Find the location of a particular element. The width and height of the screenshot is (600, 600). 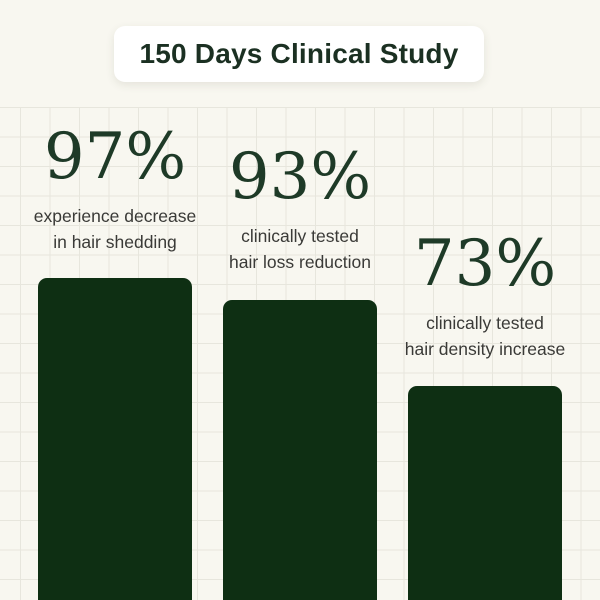

stat-label-hair-shedding: experience decrease in hair shedding is located at coordinates (115, 229).